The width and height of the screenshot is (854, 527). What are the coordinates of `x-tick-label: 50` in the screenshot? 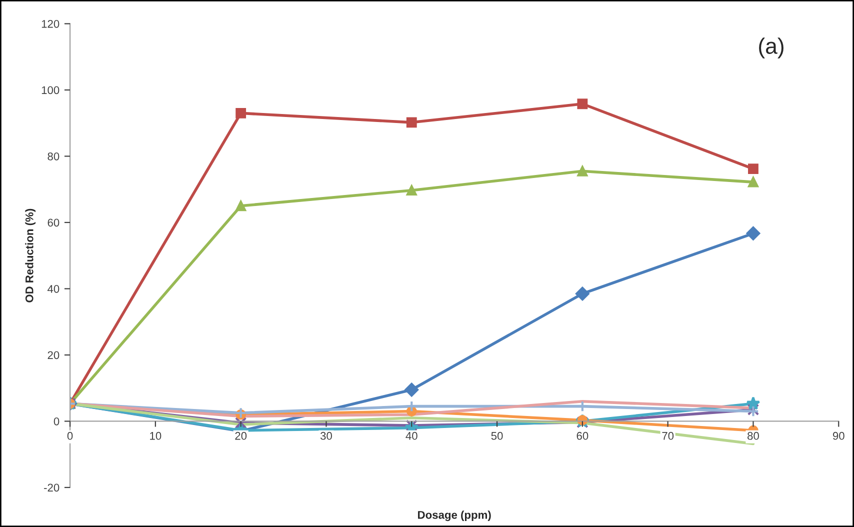 It's located at (497, 436).